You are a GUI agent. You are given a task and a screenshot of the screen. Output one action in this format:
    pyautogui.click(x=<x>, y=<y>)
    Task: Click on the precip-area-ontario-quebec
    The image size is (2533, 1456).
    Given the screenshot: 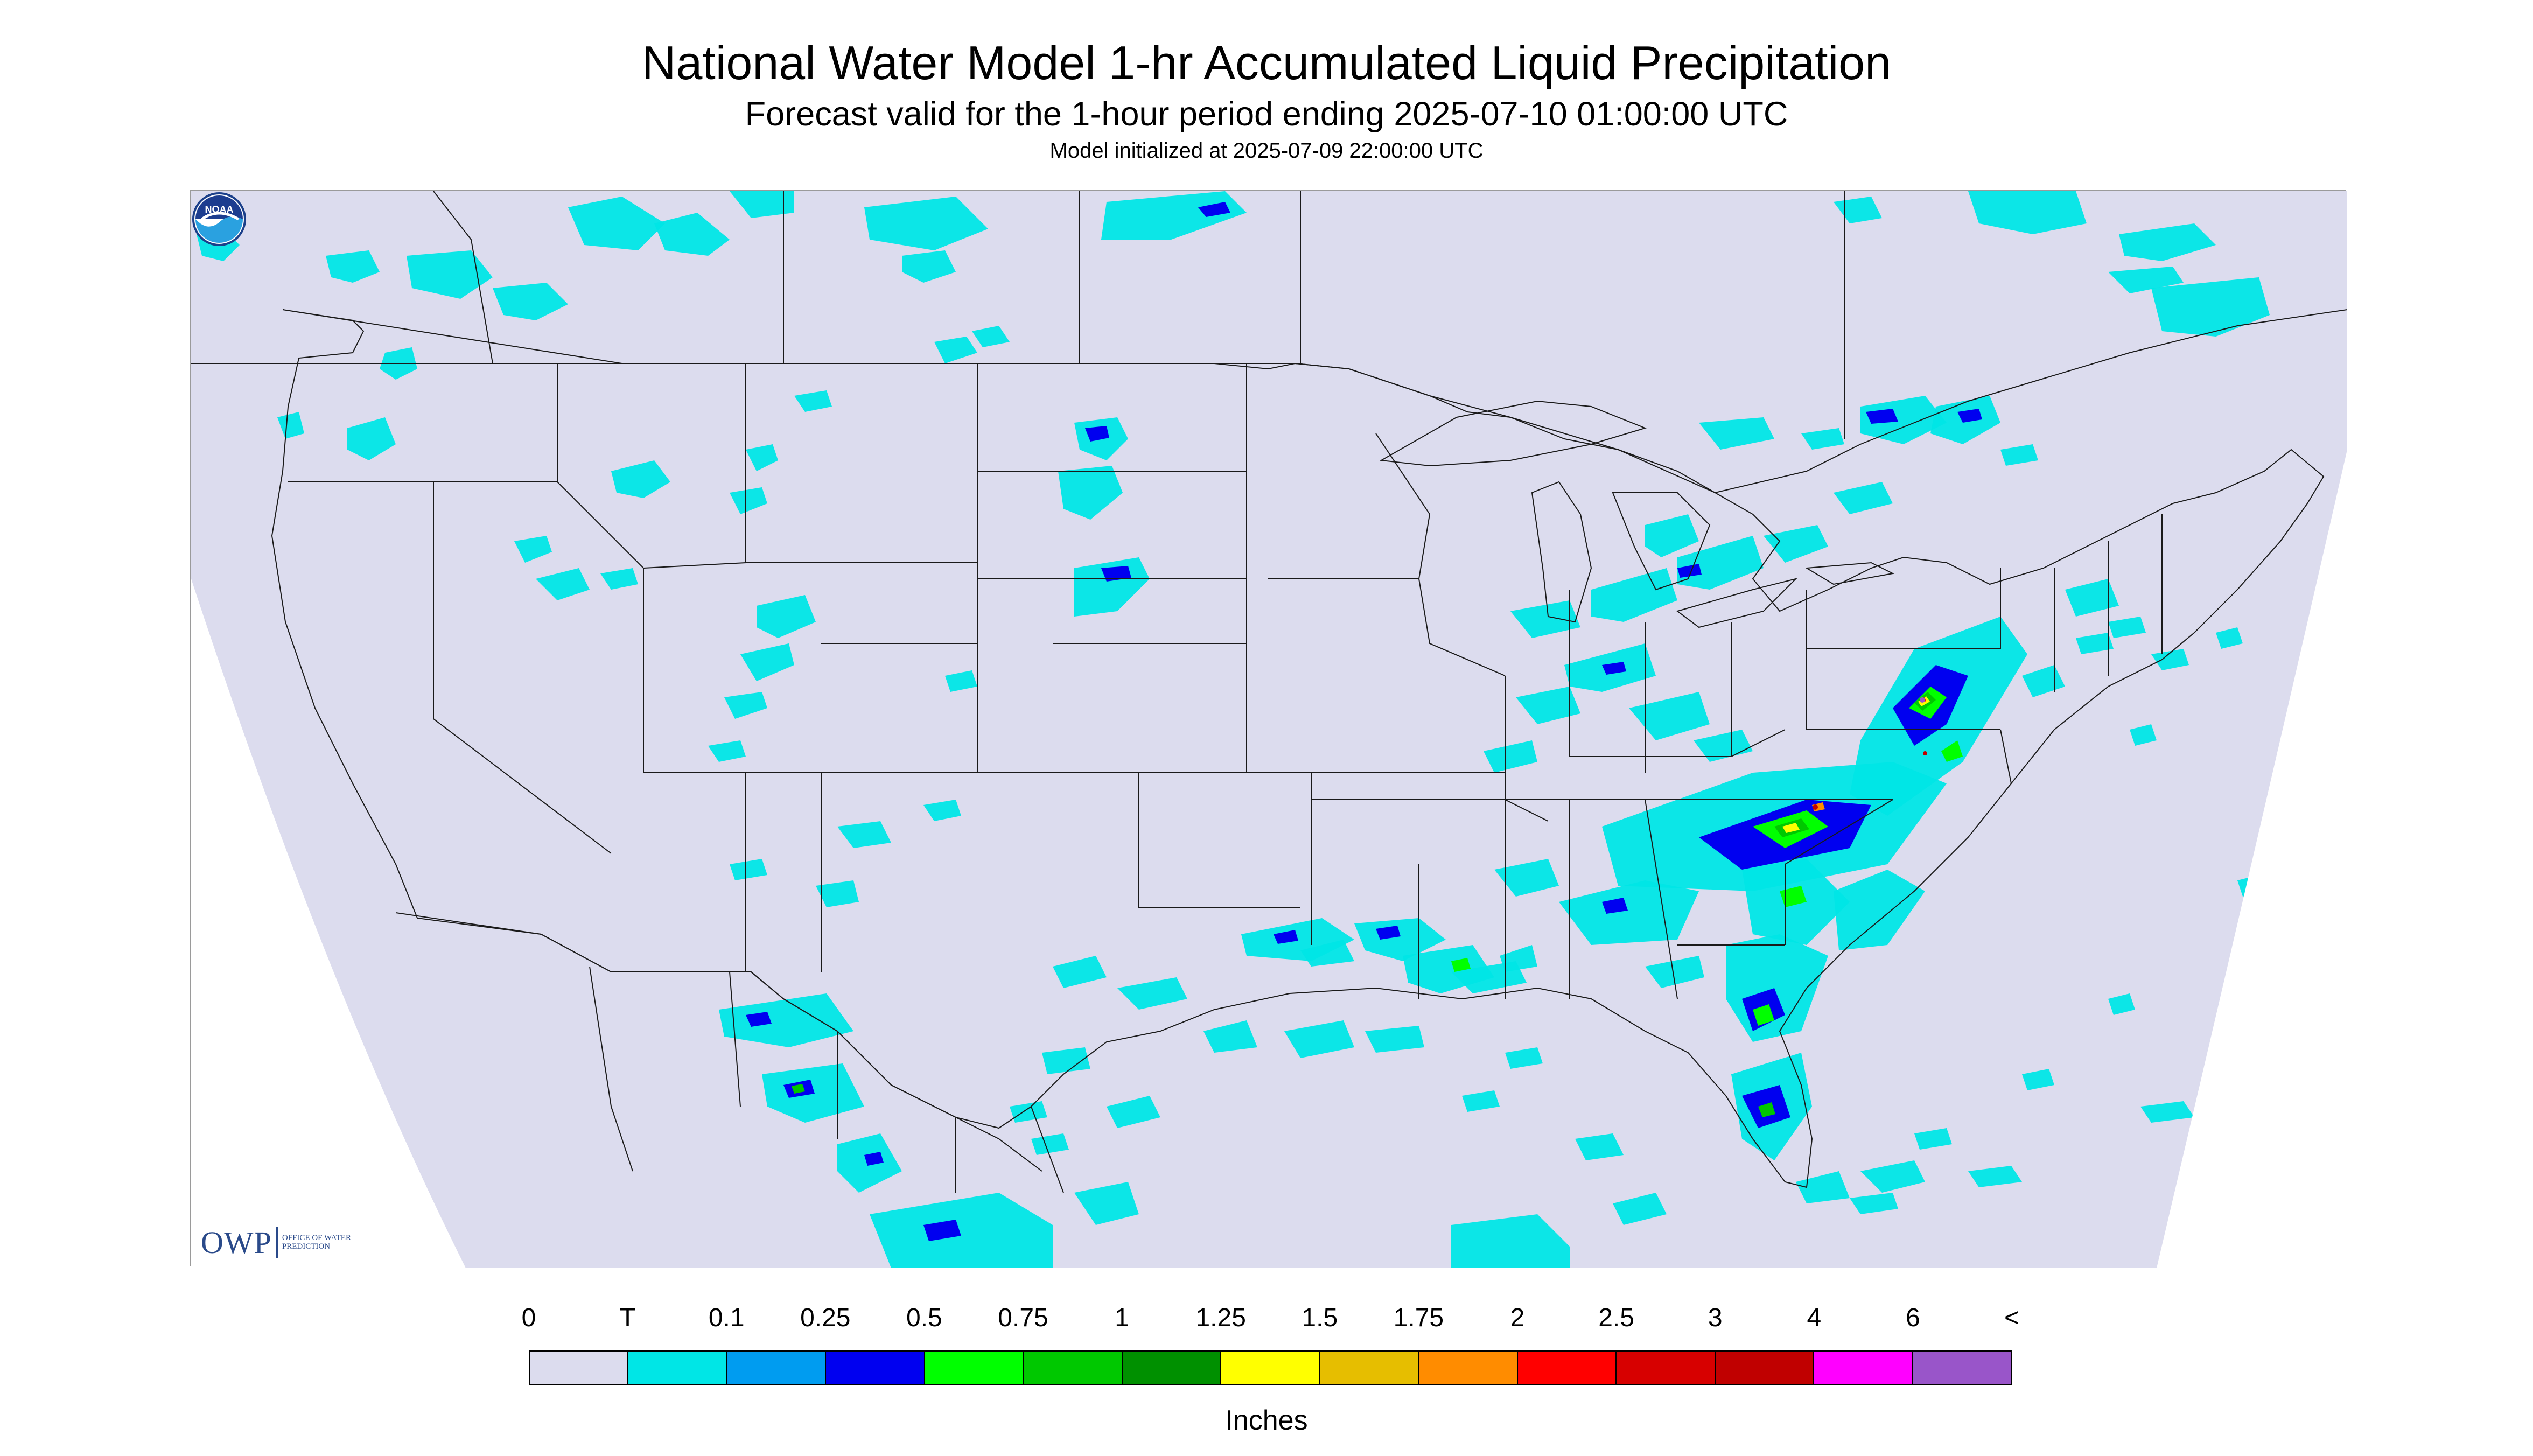 What is the action you would take?
    pyautogui.click(x=1985, y=328)
    